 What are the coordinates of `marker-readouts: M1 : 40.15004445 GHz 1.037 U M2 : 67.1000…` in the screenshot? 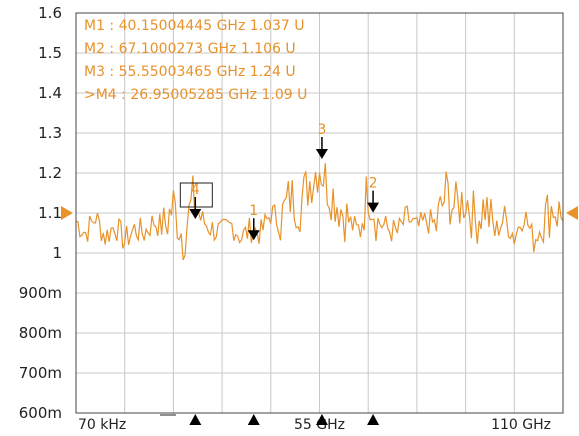 It's located at (195, 60).